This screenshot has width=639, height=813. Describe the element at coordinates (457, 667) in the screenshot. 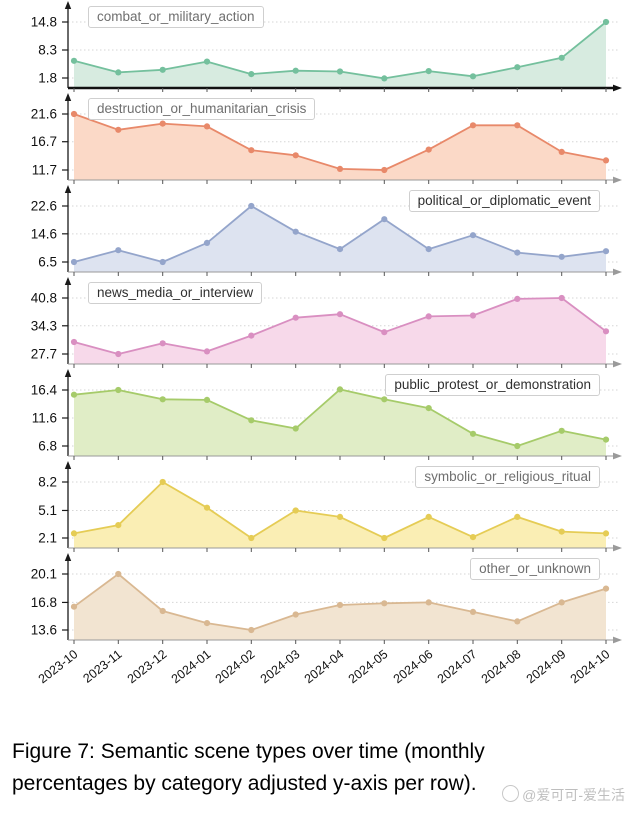

I see `x-tick-label: 2024-07` at that location.